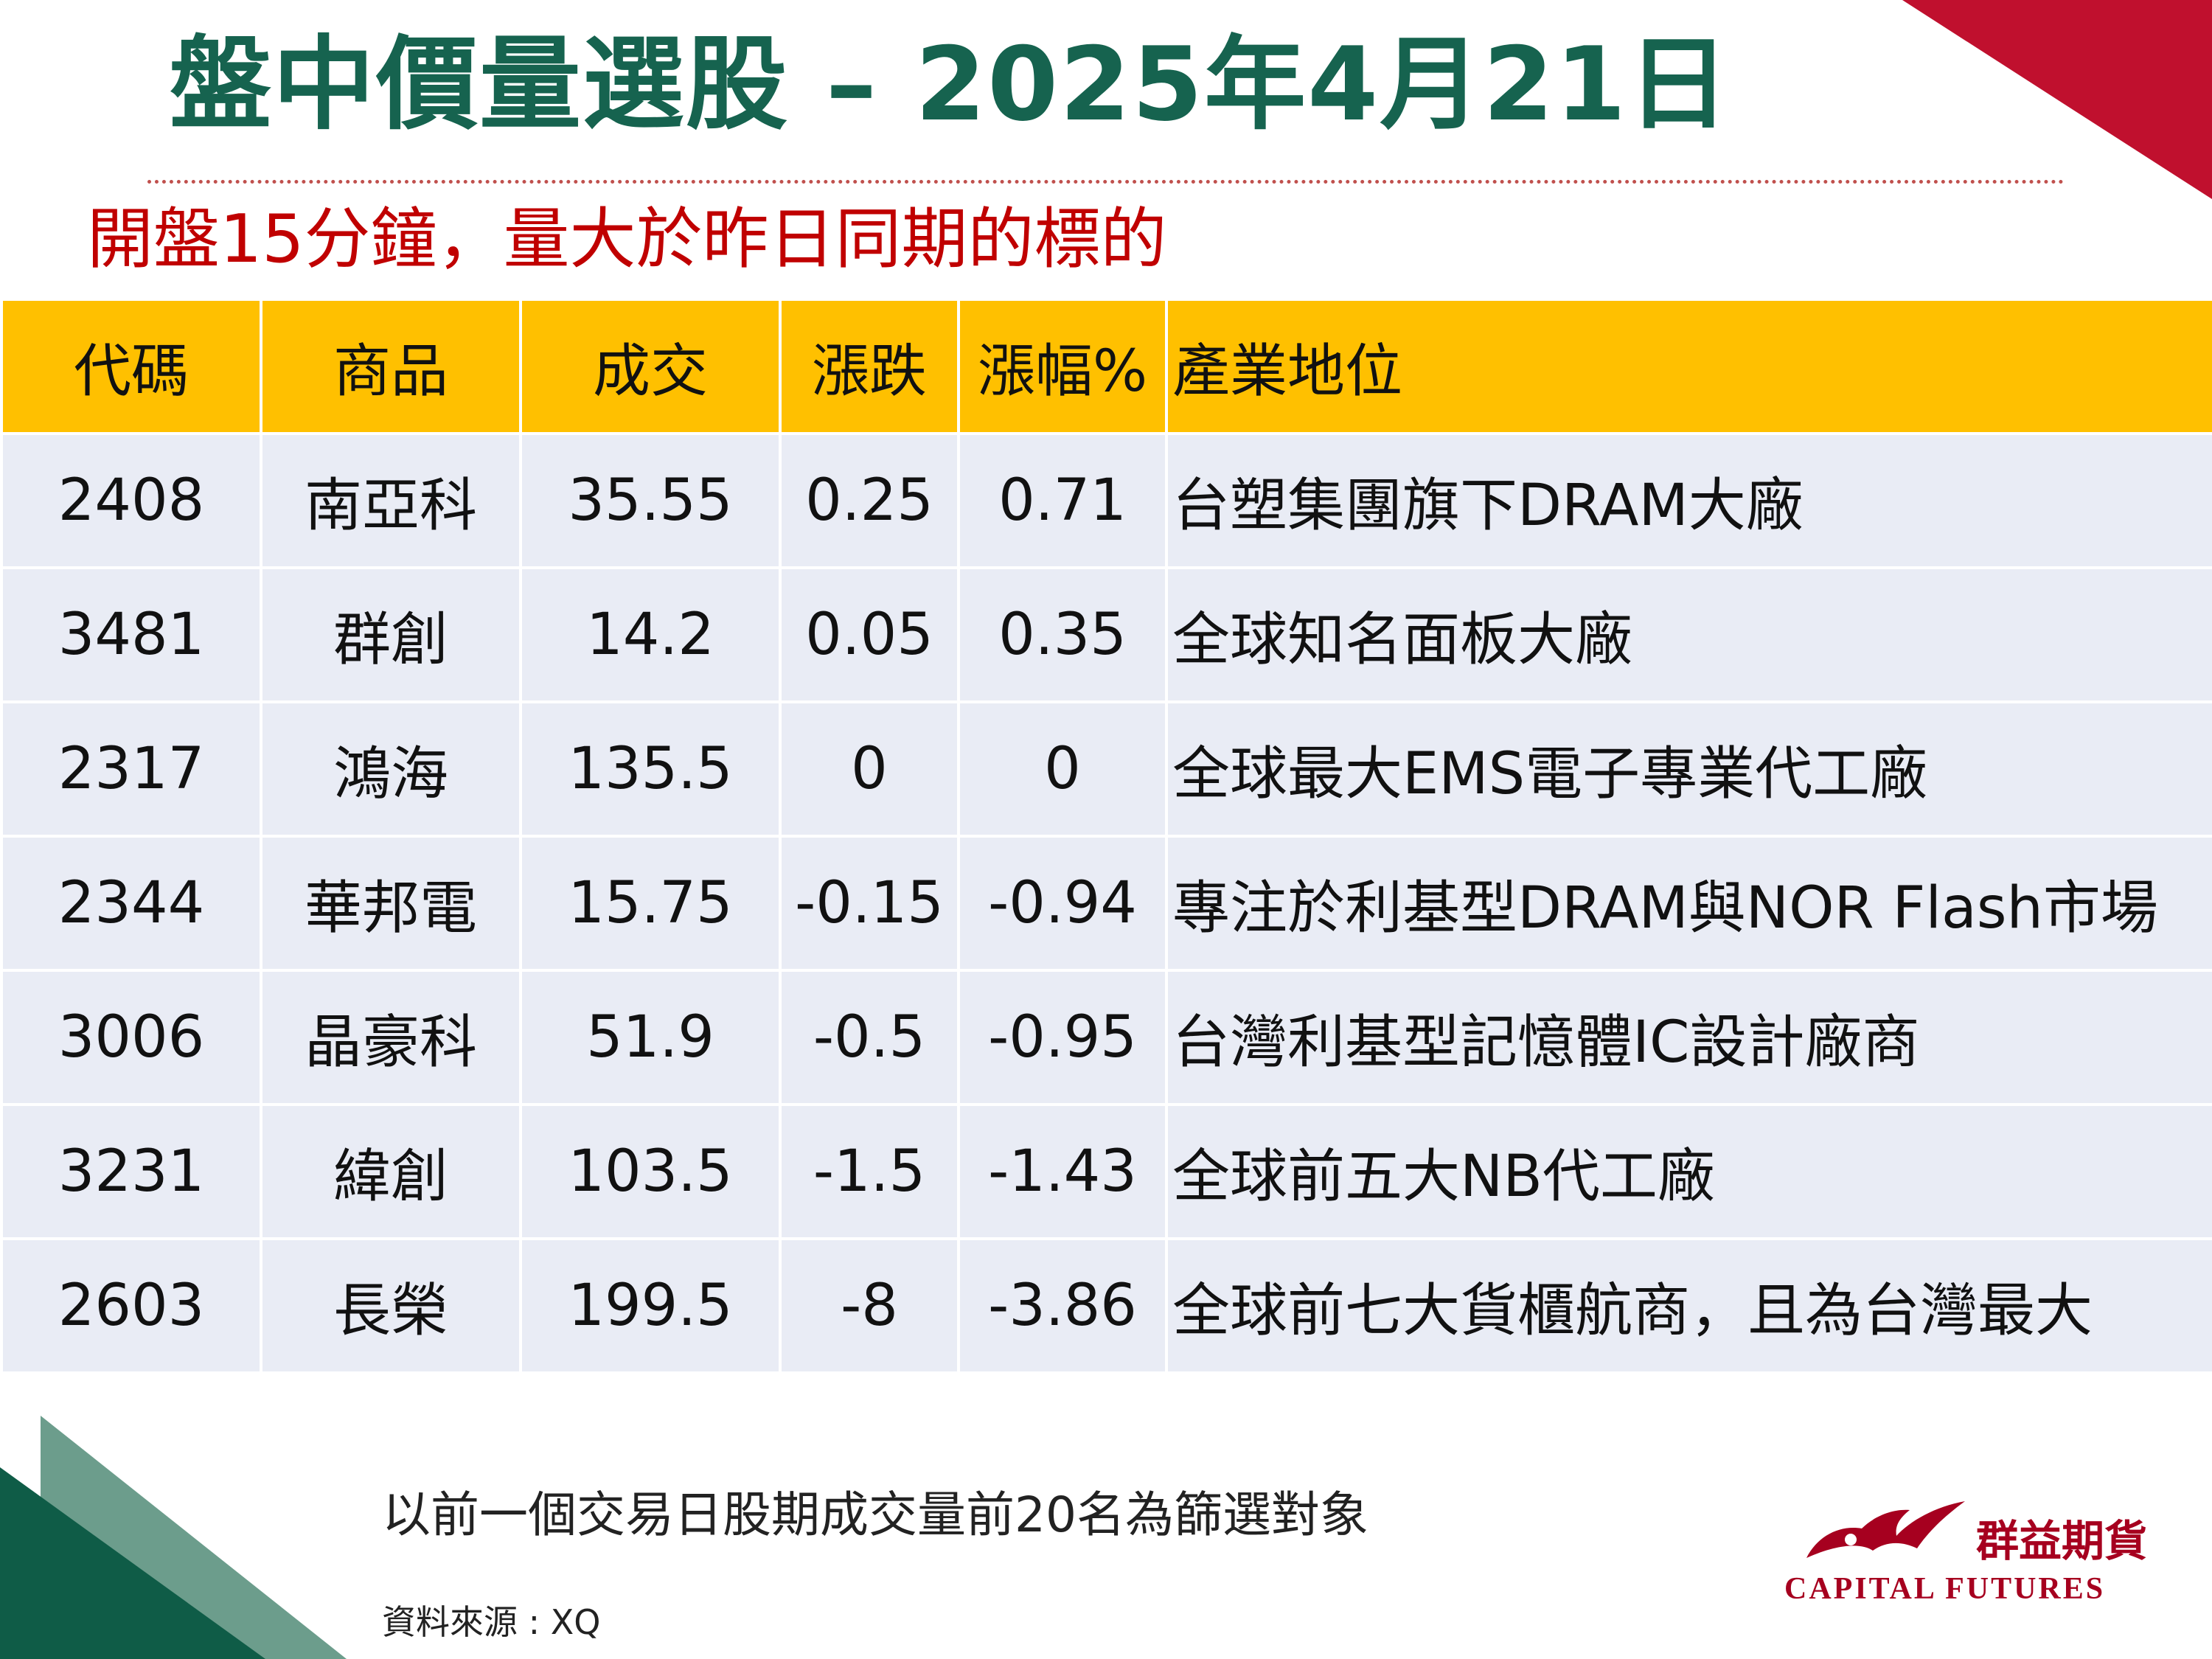  Describe the element at coordinates (1062, 1305) in the screenshot. I see `cell-change-pct: -3.86` at that location.